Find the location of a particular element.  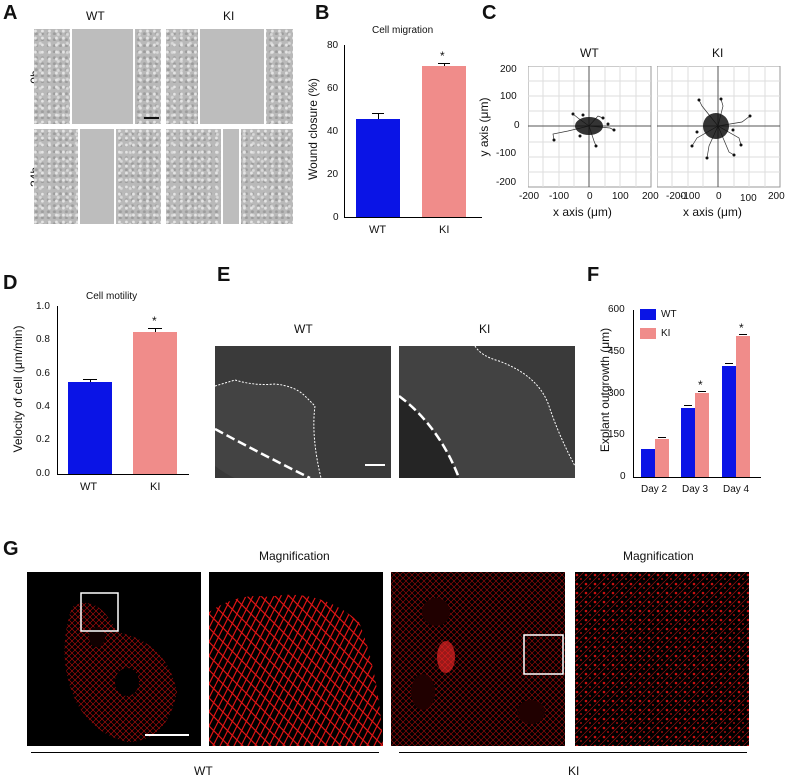

trajectory-plot-wt is located at coordinates (590, 127).